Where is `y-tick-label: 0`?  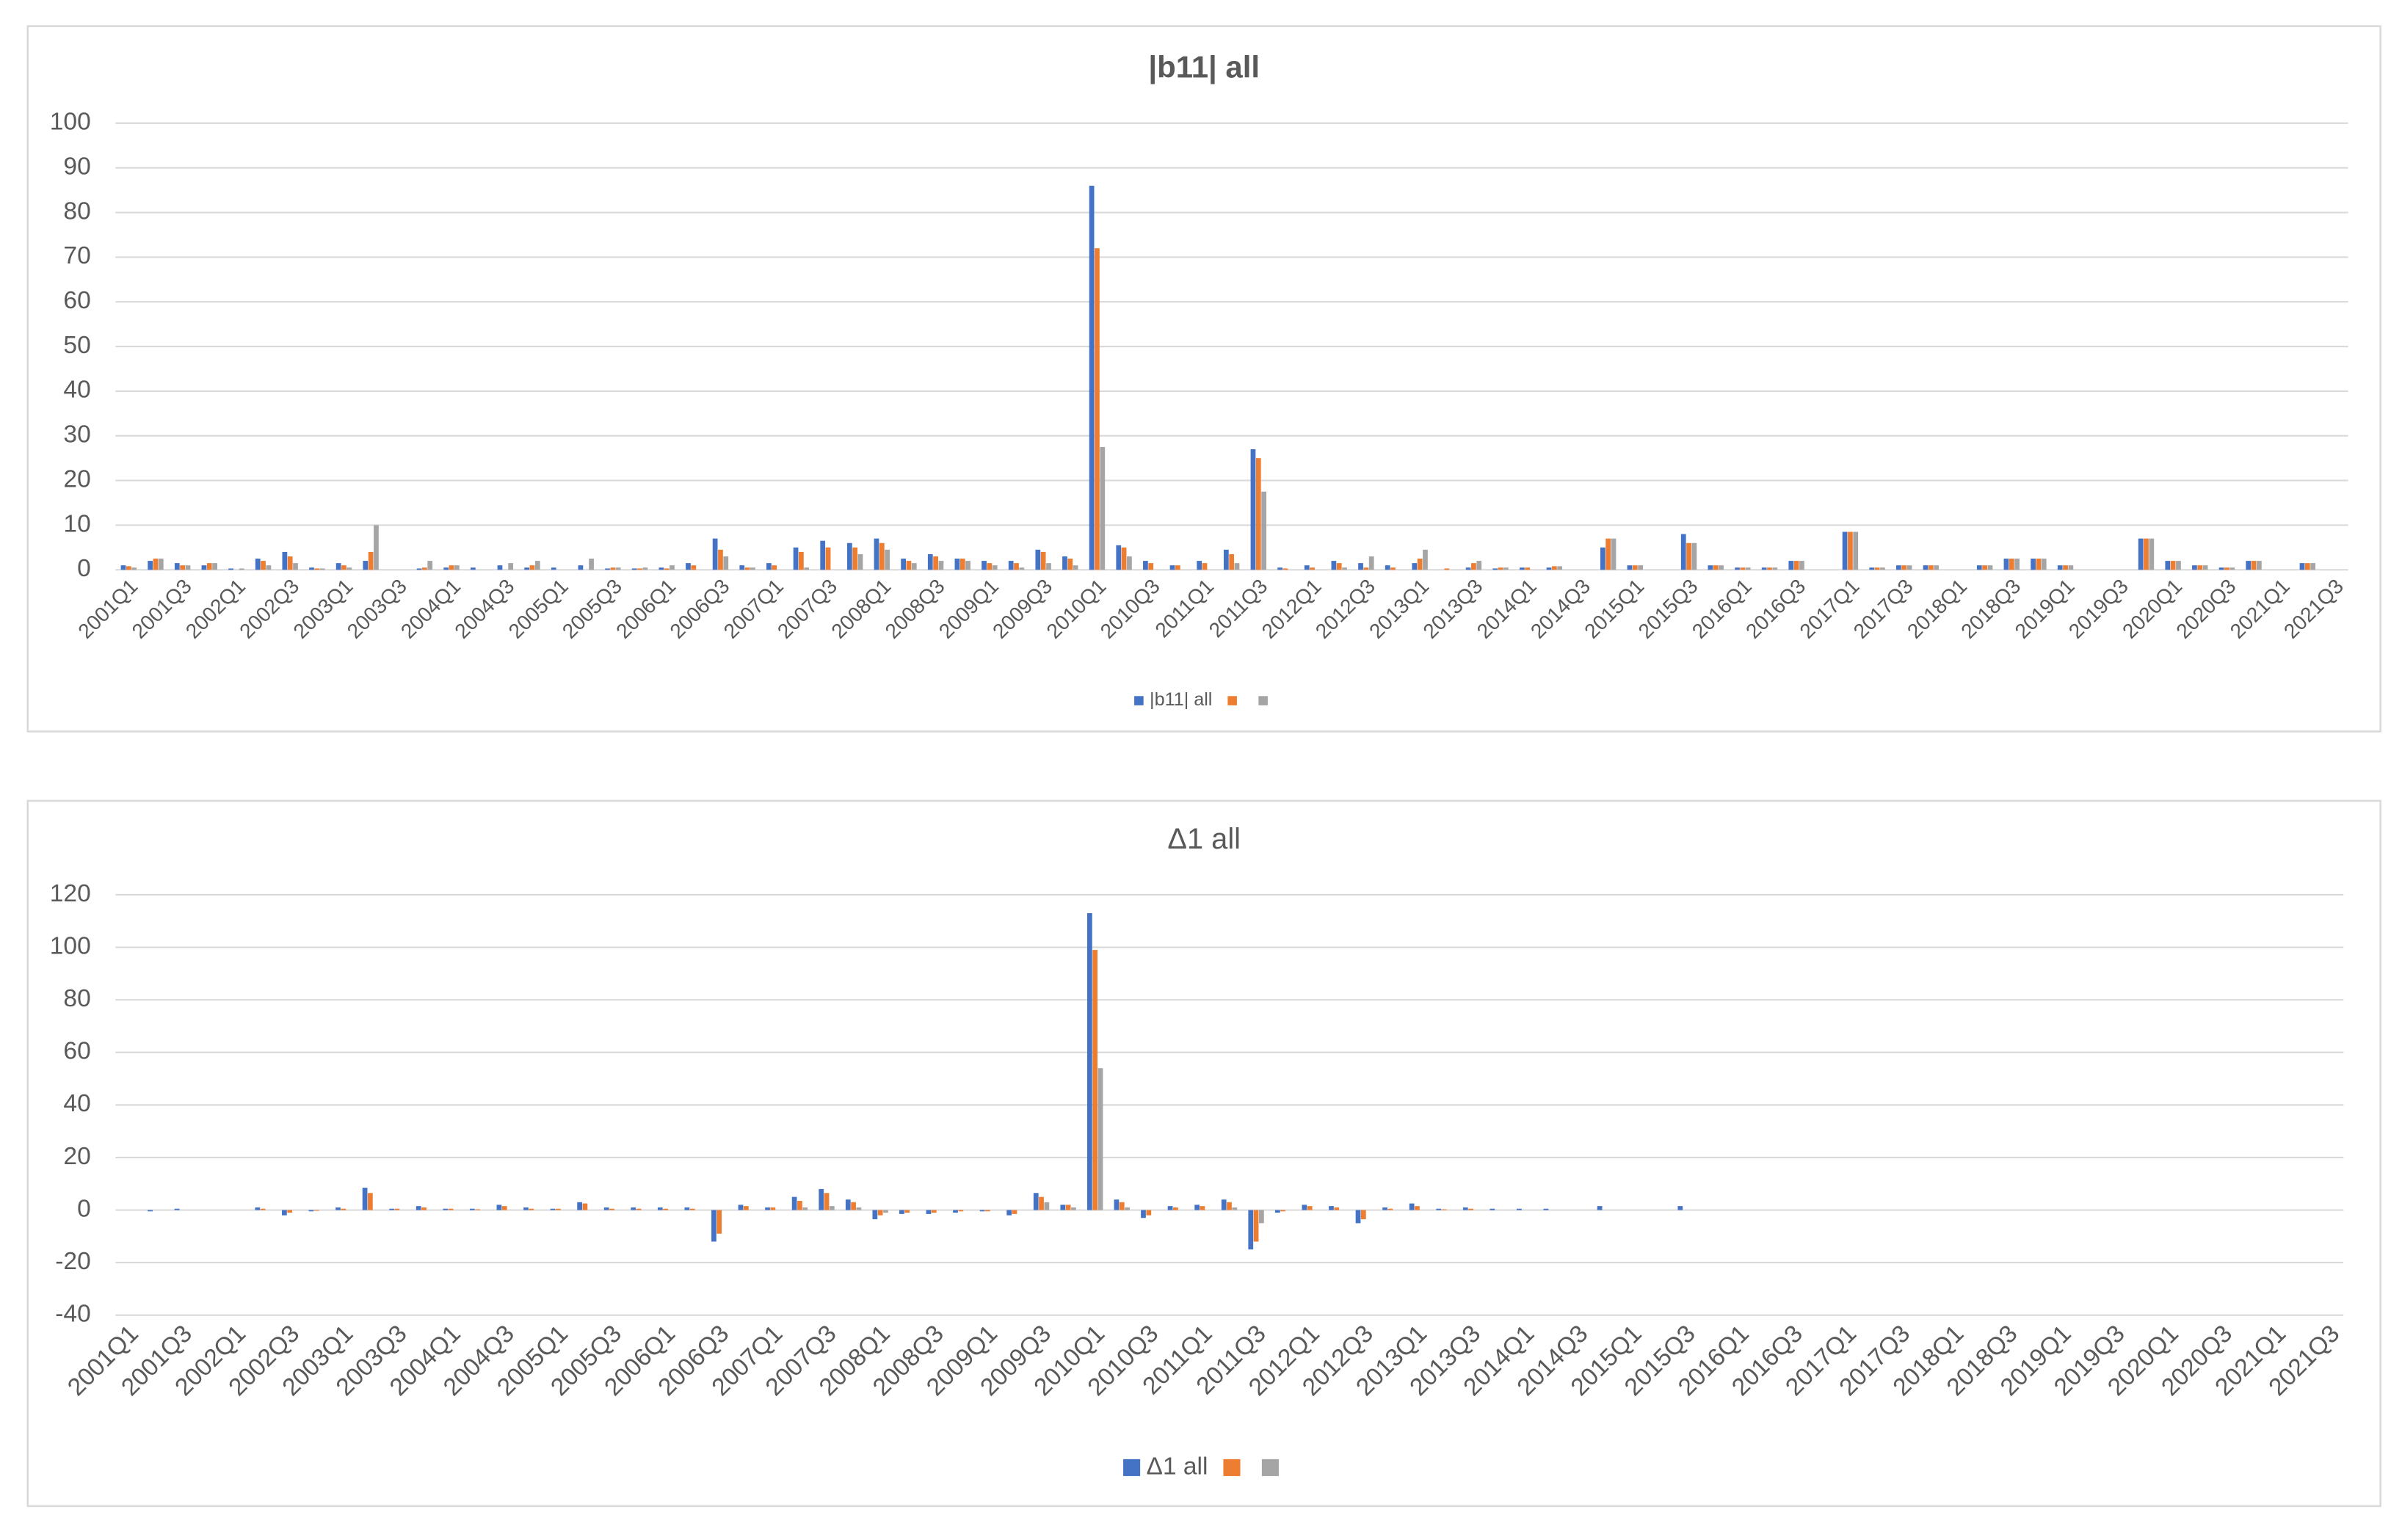
y-tick-label: 0 is located at coordinates (84, 1208).